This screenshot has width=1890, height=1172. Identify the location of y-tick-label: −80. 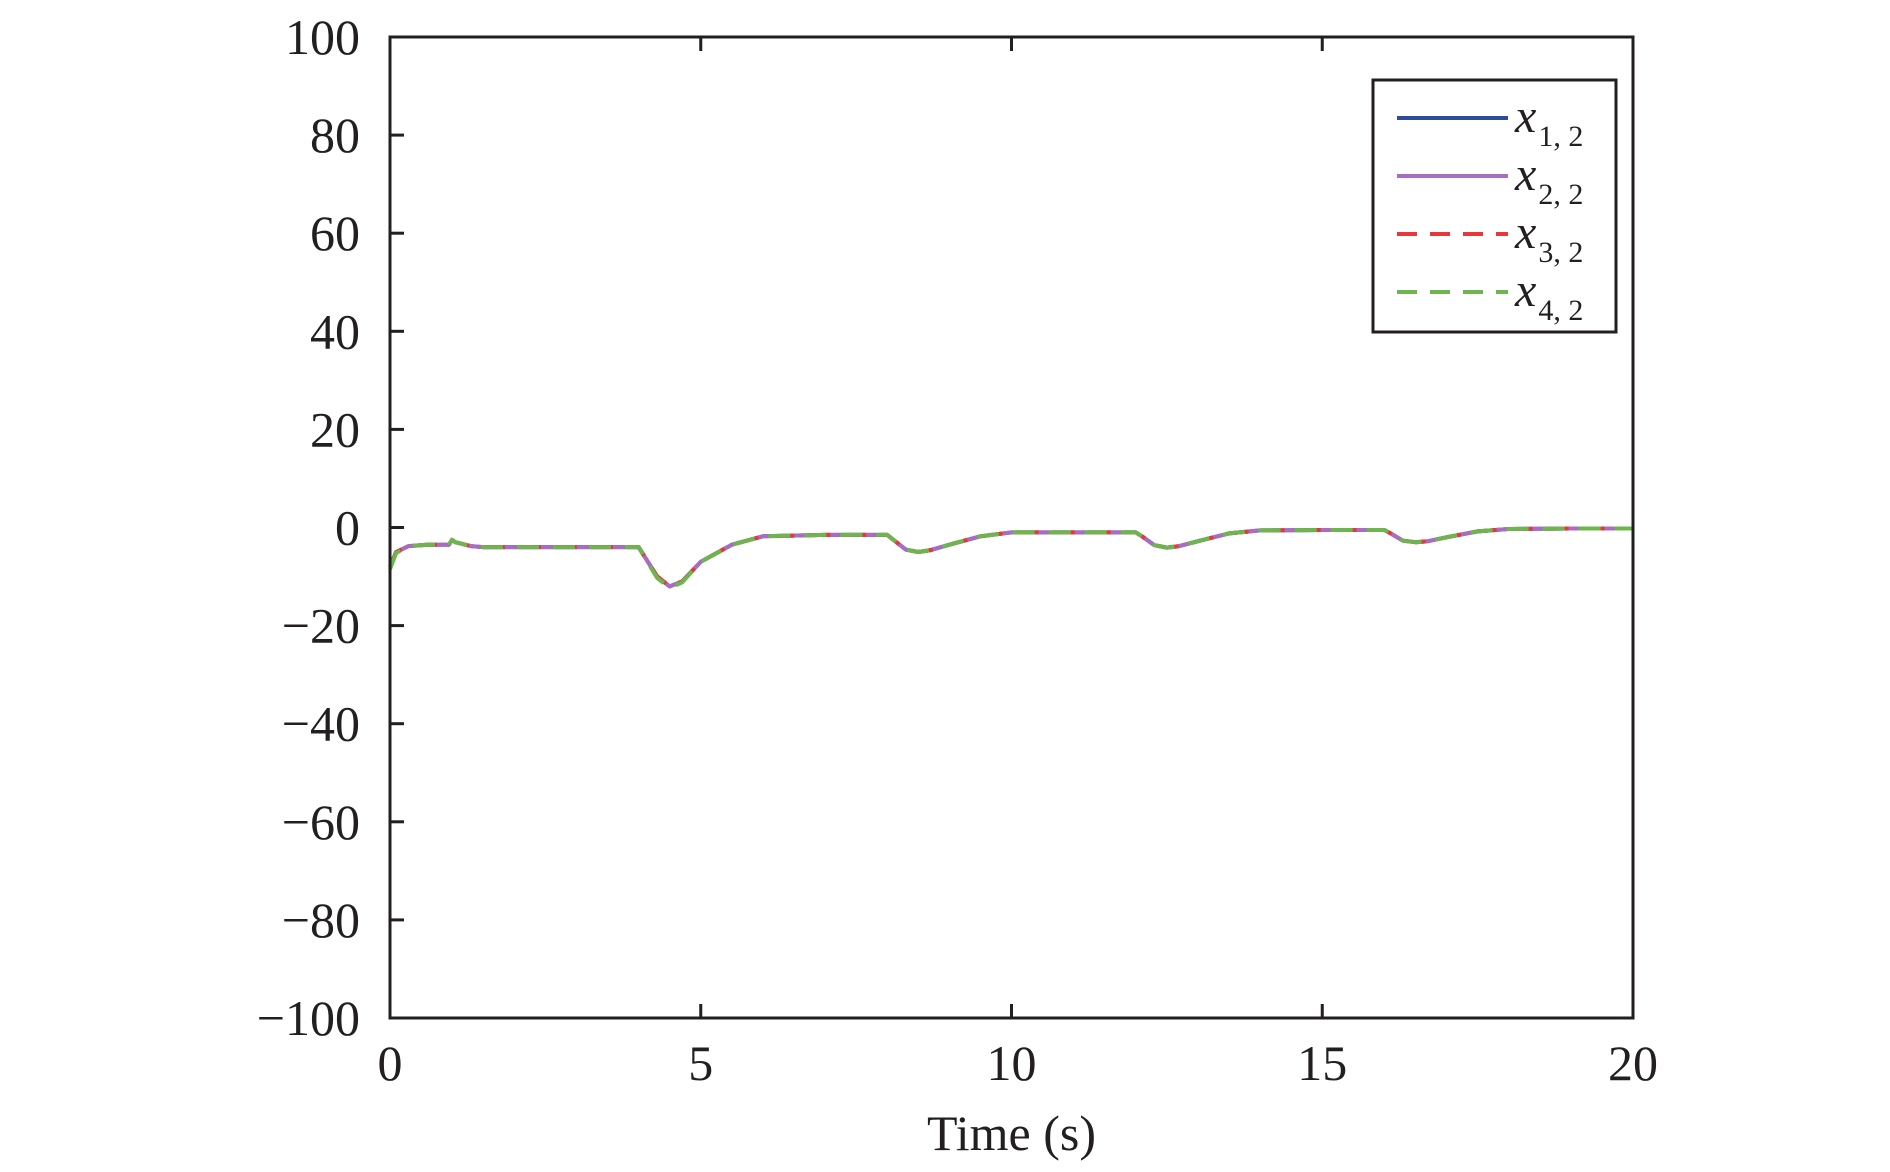
(321, 920).